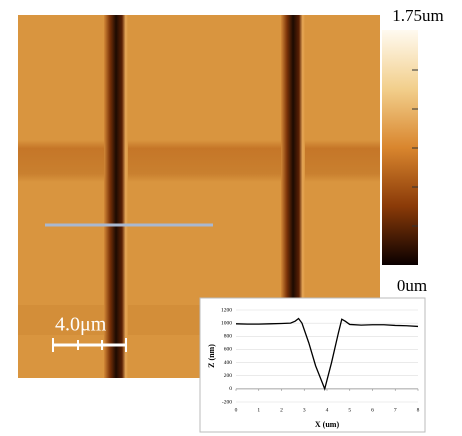  What do you see at coordinates (412, 285) in the screenshot?
I see `colorbar-min-label: 0um` at bounding box center [412, 285].